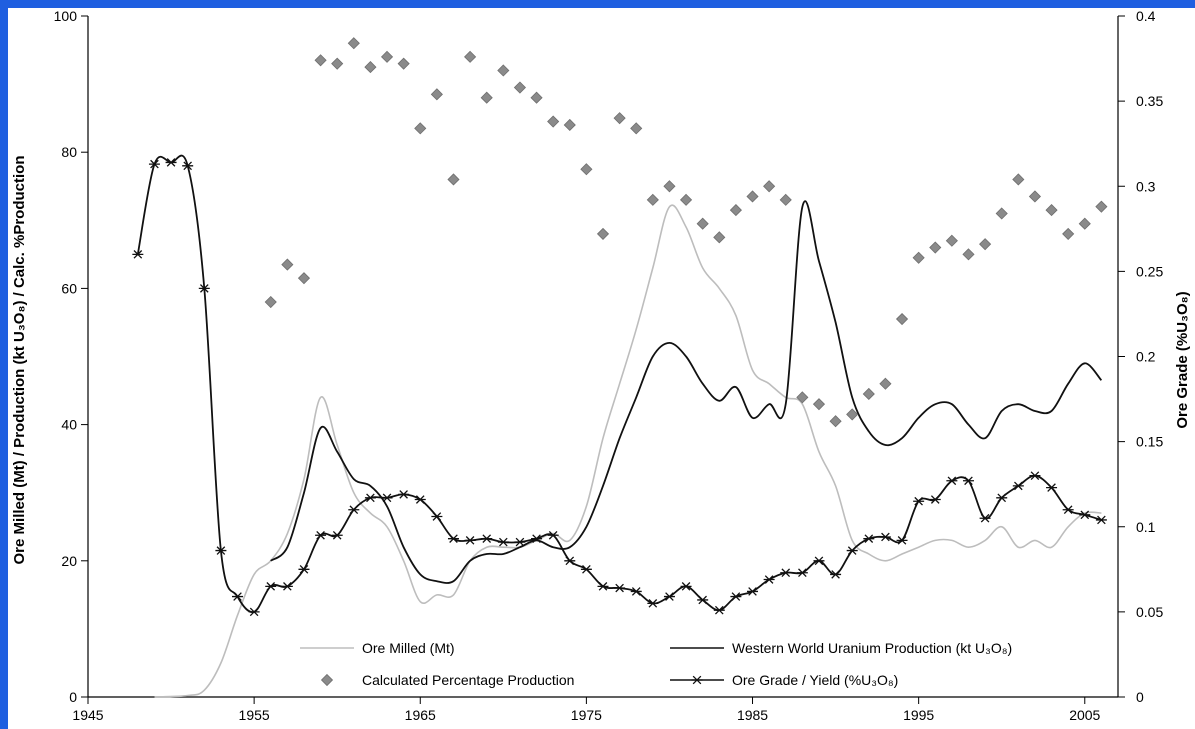 This screenshot has height=729, width=1195. What do you see at coordinates (1146, 16) in the screenshot?
I see `right-tick-label: 0.4` at bounding box center [1146, 16].